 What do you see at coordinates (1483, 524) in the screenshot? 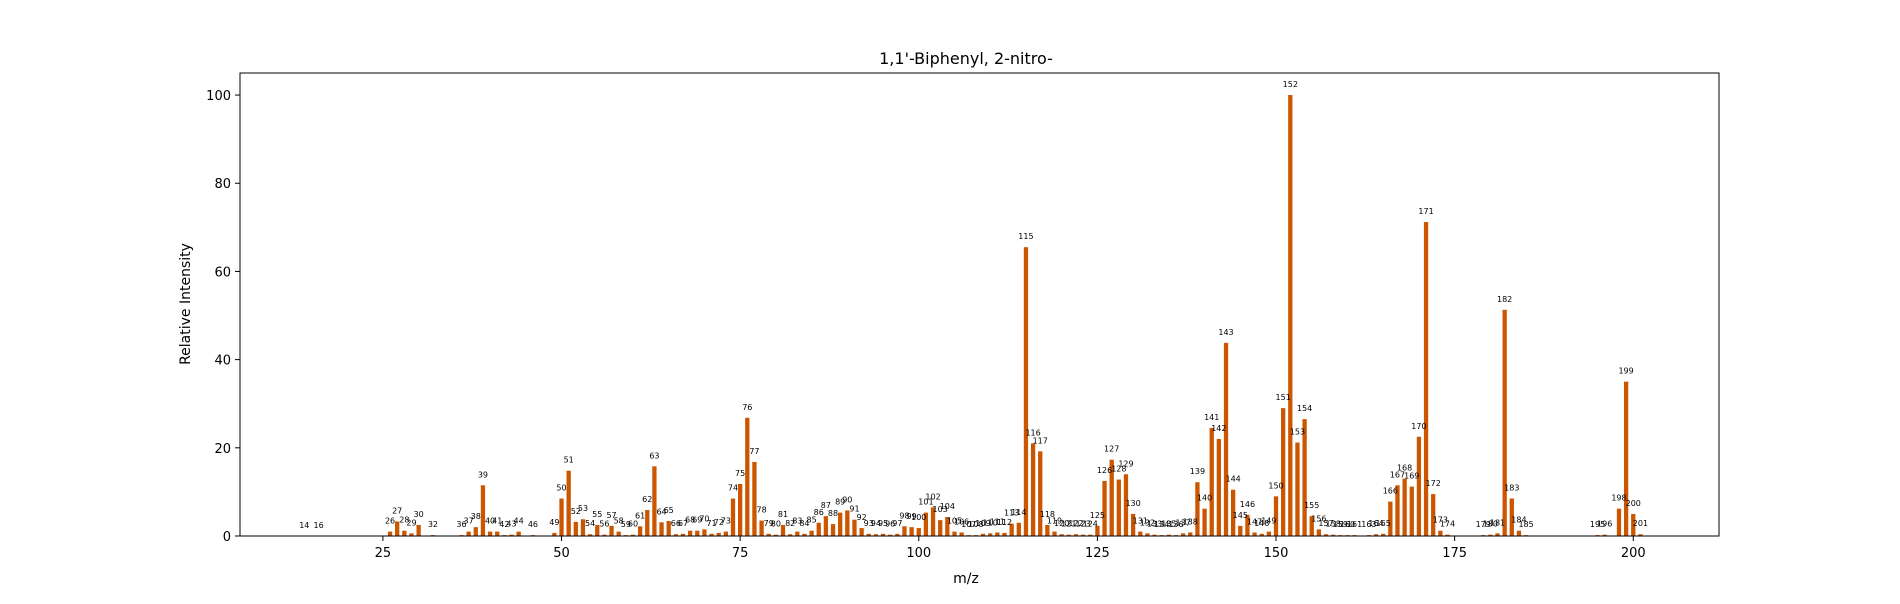
I see `peak-label-179: 179` at bounding box center [1483, 524].